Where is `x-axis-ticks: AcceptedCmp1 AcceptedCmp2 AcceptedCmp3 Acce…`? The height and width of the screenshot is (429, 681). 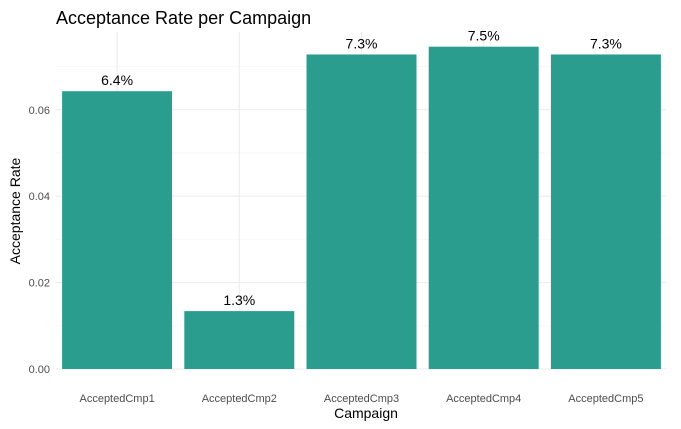 x-axis-ticks: AcceptedCmp1 AcceptedCmp2 AcceptedCmp3 Acce… is located at coordinates (361, 399).